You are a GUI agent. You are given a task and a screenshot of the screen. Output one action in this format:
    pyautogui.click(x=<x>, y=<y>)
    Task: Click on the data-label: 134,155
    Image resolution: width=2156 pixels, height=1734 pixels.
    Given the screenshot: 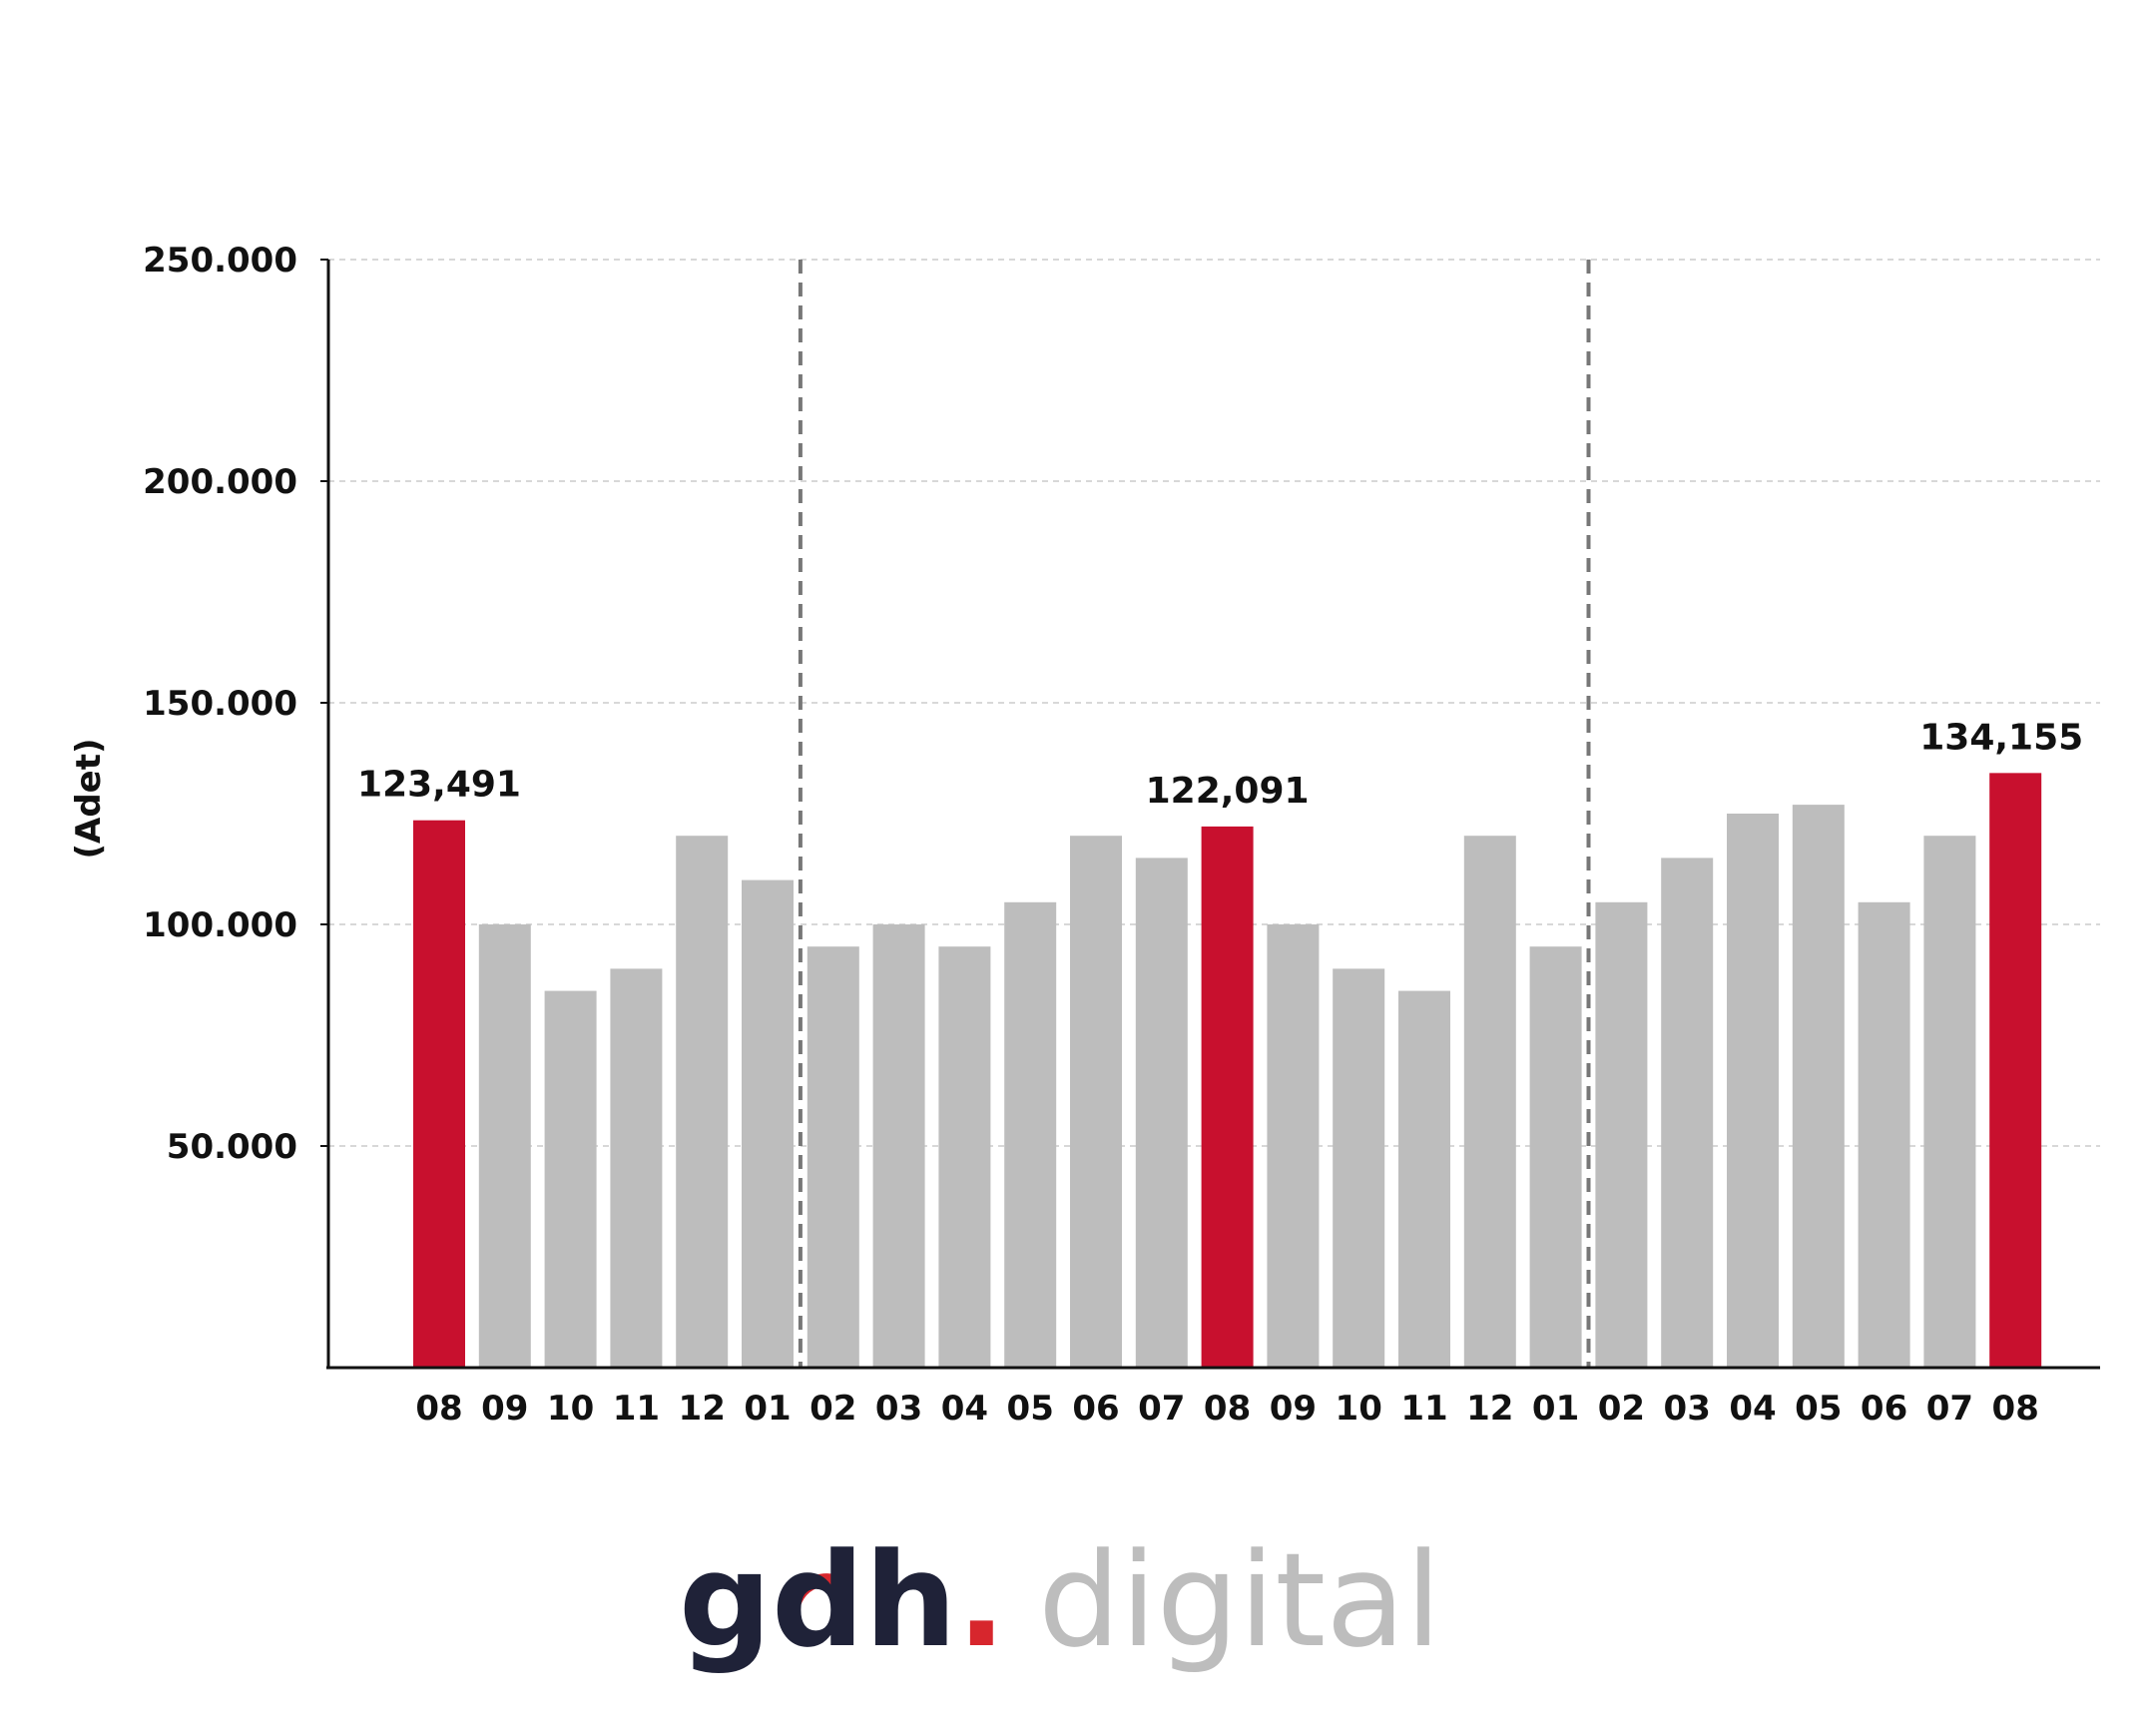 What is the action you would take?
    pyautogui.click(x=2001, y=737)
    